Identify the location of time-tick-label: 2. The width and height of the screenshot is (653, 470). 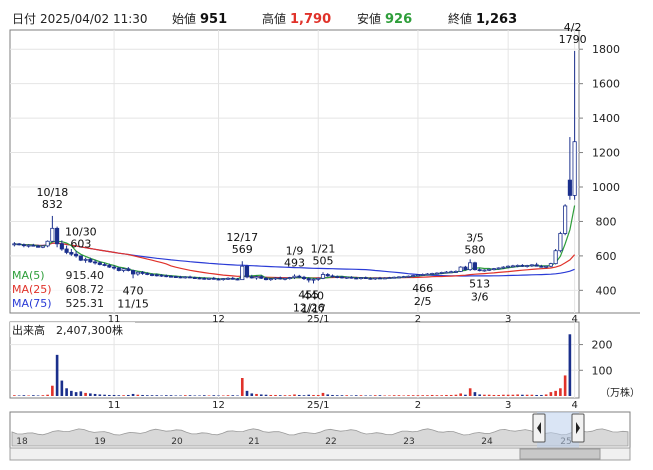
(418, 319).